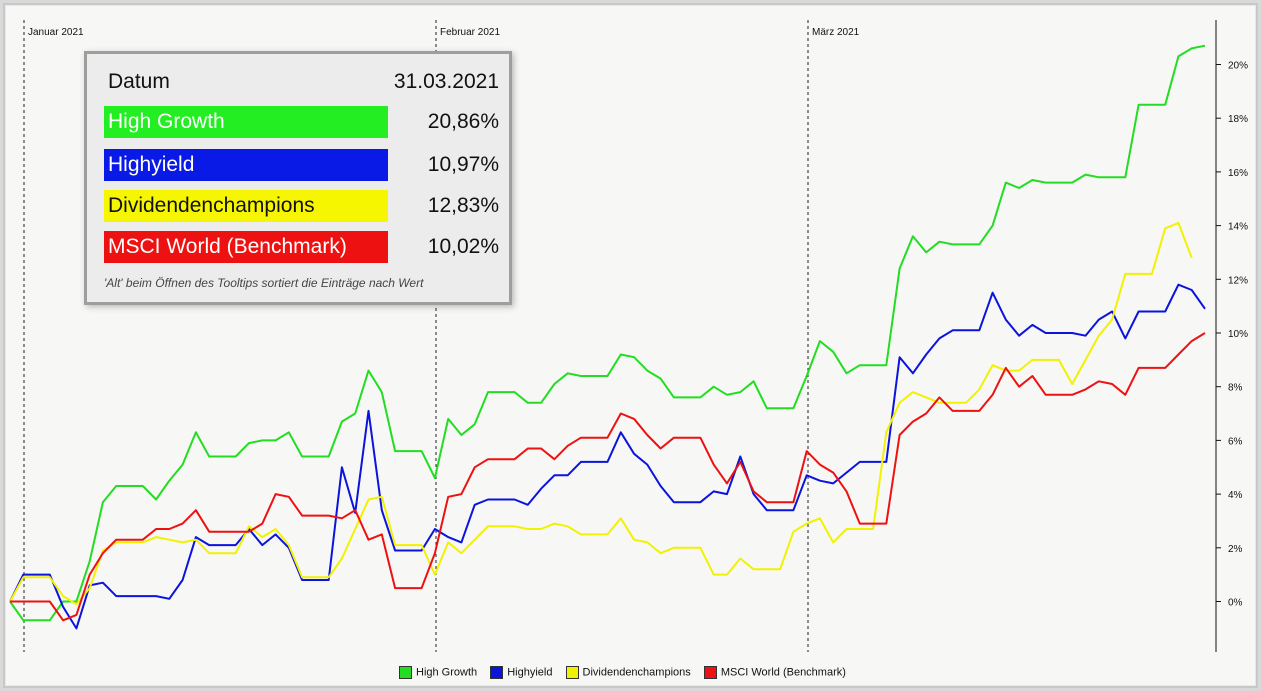 This screenshot has height=691, width=1261. What do you see at coordinates (1238, 119) in the screenshot?
I see `y-tick-label: 18%` at bounding box center [1238, 119].